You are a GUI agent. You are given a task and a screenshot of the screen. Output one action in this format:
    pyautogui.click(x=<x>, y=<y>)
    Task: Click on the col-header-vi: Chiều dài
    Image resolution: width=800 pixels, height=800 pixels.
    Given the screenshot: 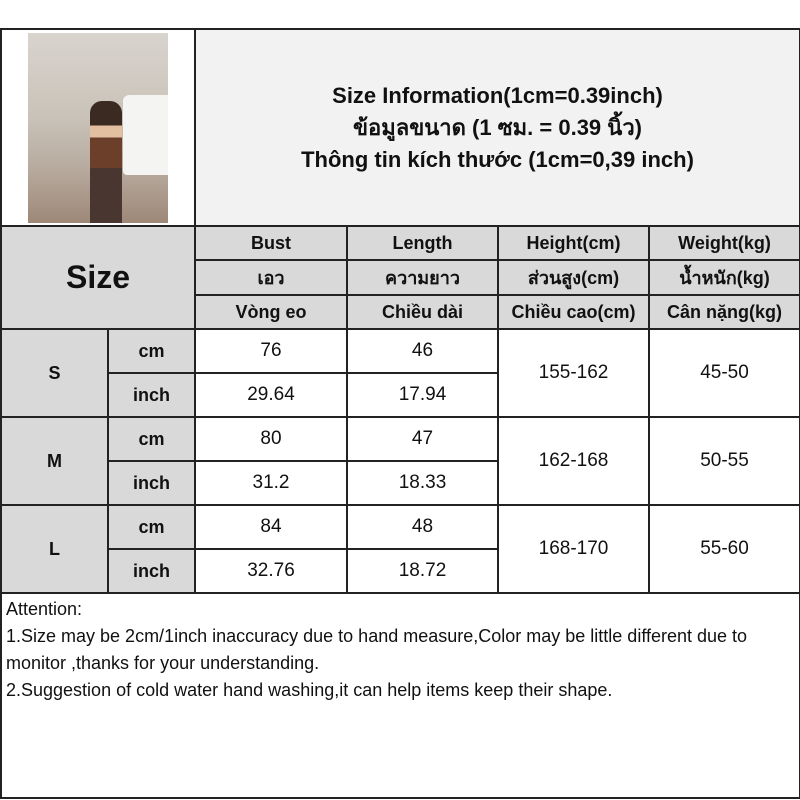 What is the action you would take?
    pyautogui.click(x=422, y=312)
    